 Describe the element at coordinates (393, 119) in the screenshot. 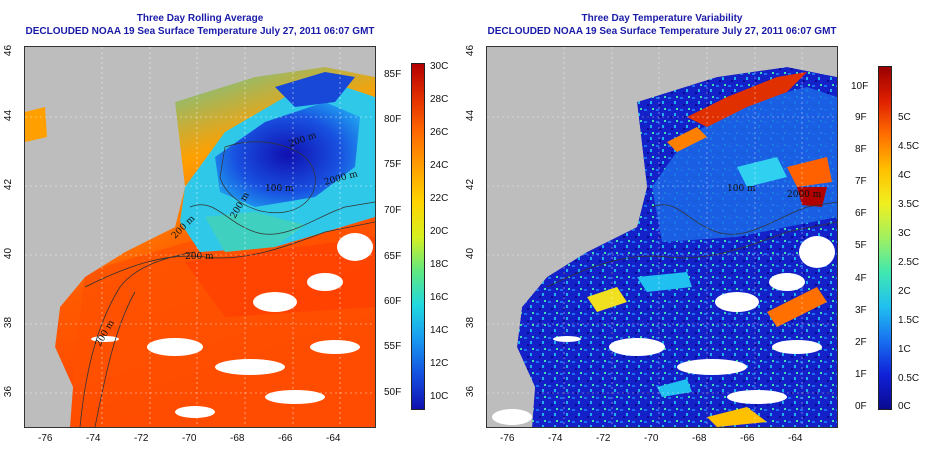

I see `colorbar-label-f: 80F` at that location.